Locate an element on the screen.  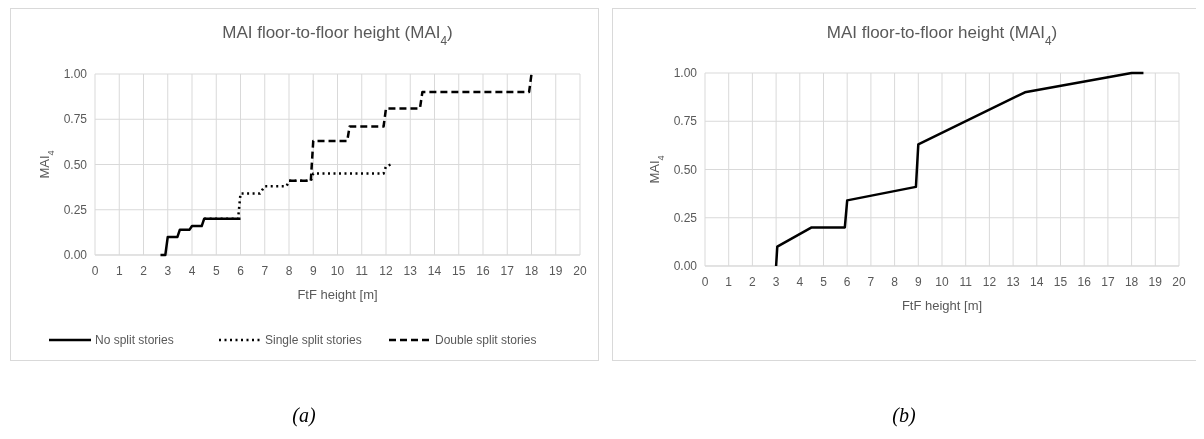
legend-label: Single split stories is located at coordinates (313, 340).